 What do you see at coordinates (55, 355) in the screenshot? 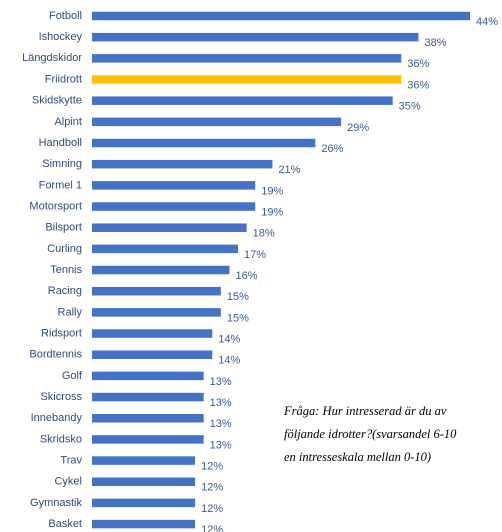
I see `category-label: Bordtennis` at bounding box center [55, 355].